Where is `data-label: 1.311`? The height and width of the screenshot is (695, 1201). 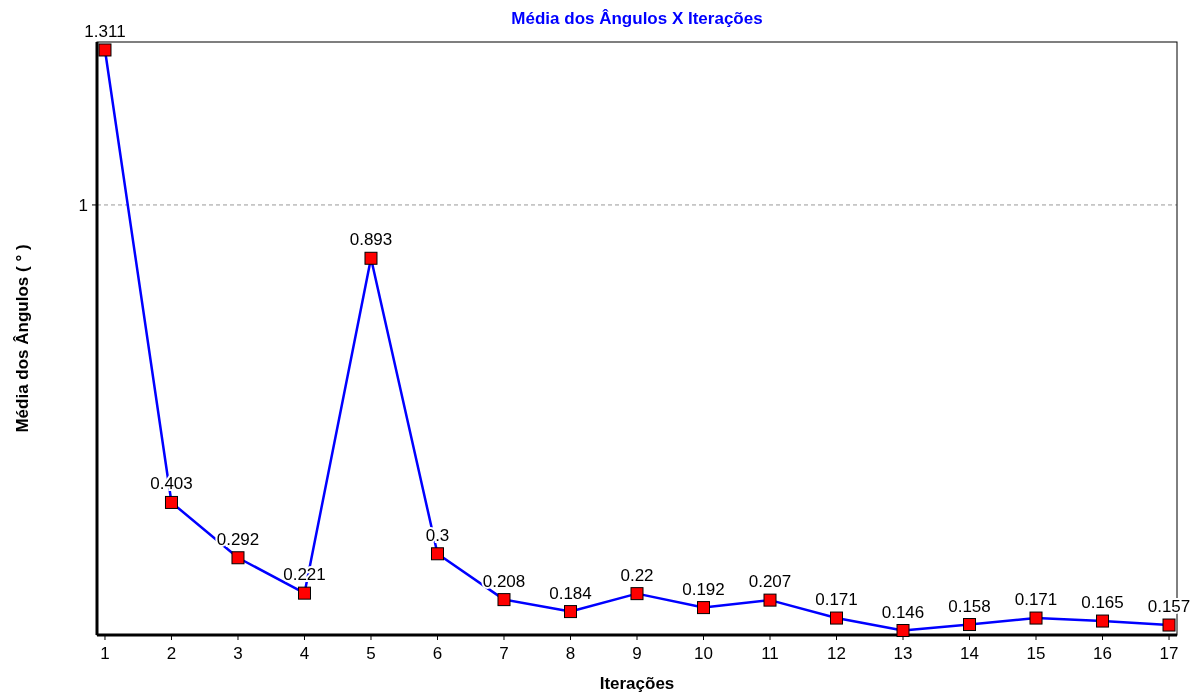
data-label: 1.311 is located at coordinates (105, 31).